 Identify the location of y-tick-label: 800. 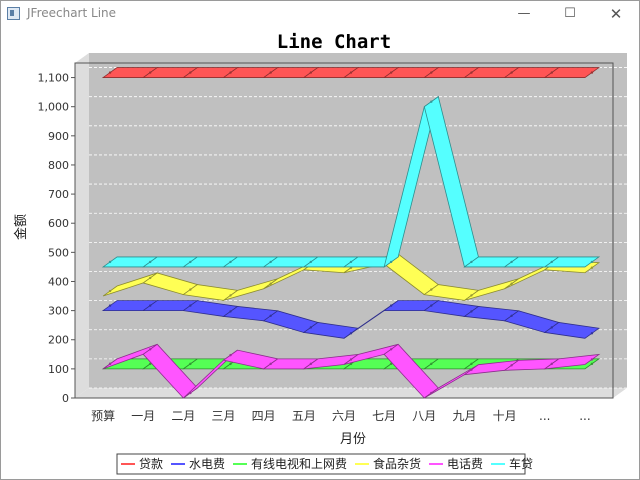
(58, 165).